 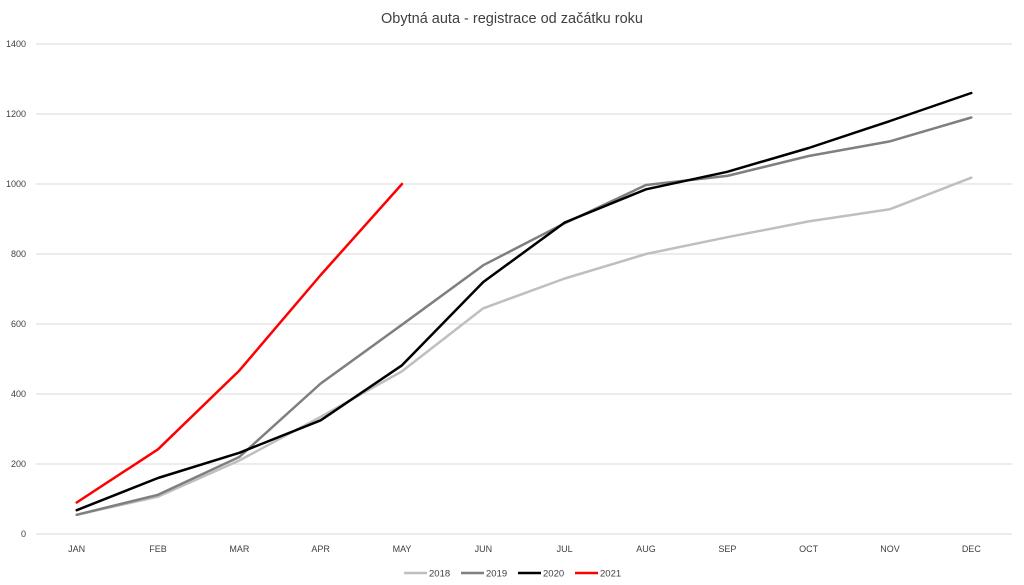 I want to click on chart-title: Obytná auta - registrace od začátku roku, so click(x=512, y=19).